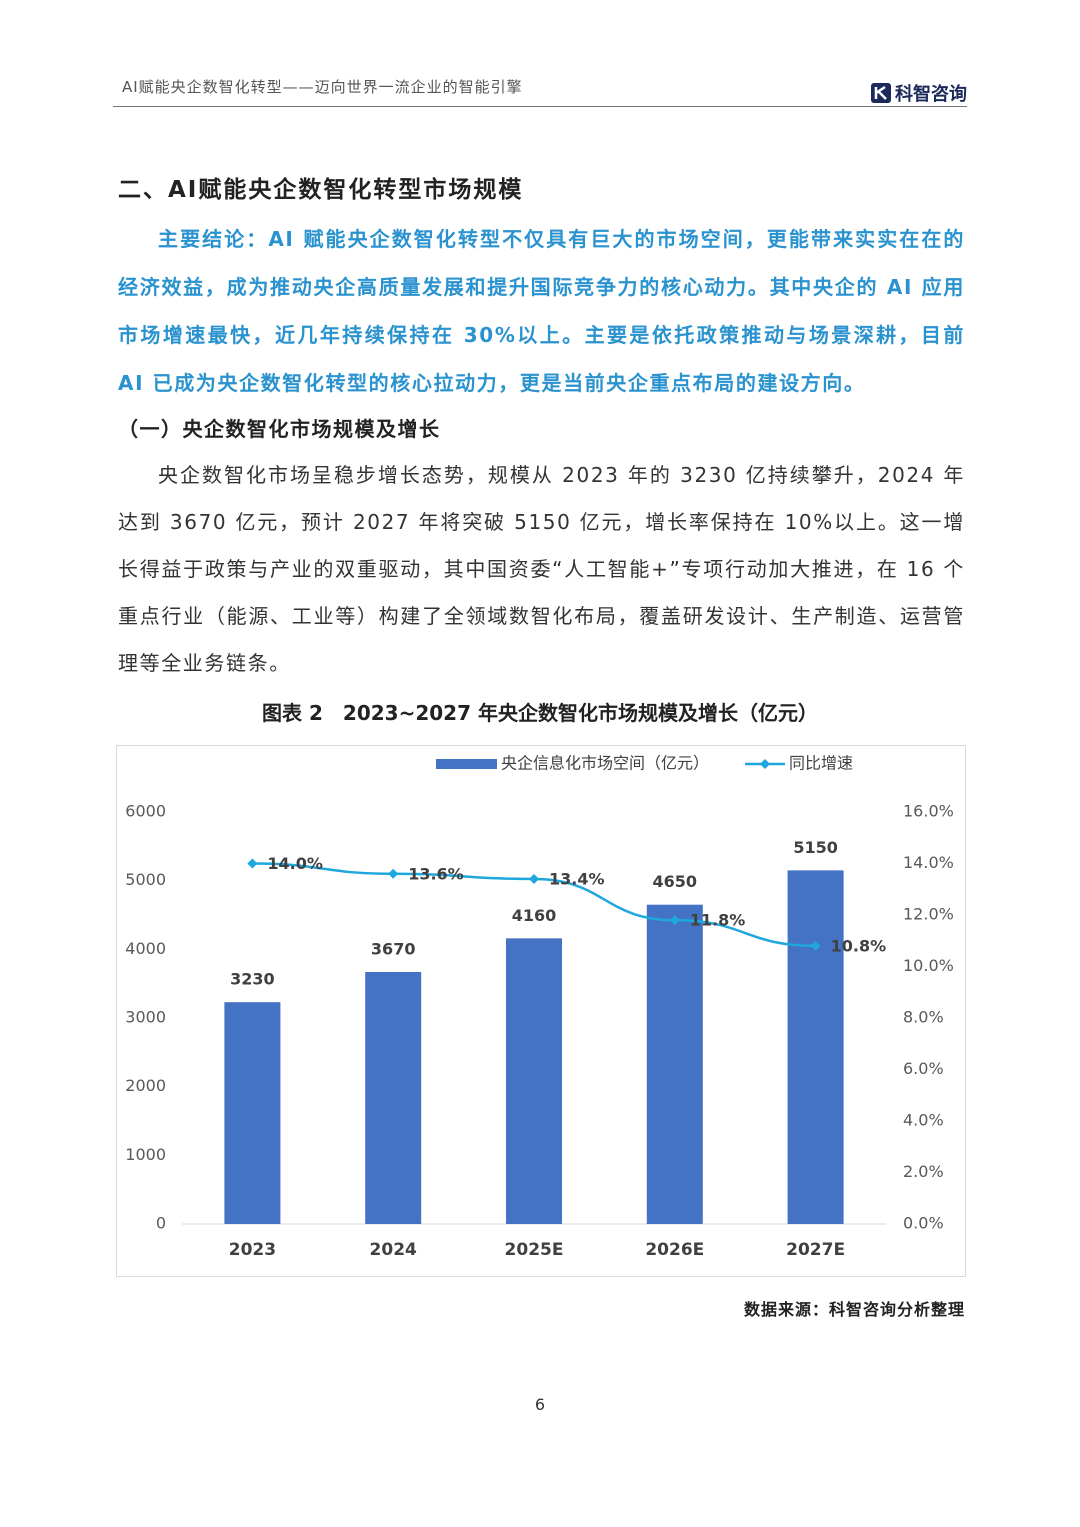 The height and width of the screenshot is (1527, 1080). Describe the element at coordinates (393, 1250) in the screenshot. I see `x-tick-label: 2024` at that location.